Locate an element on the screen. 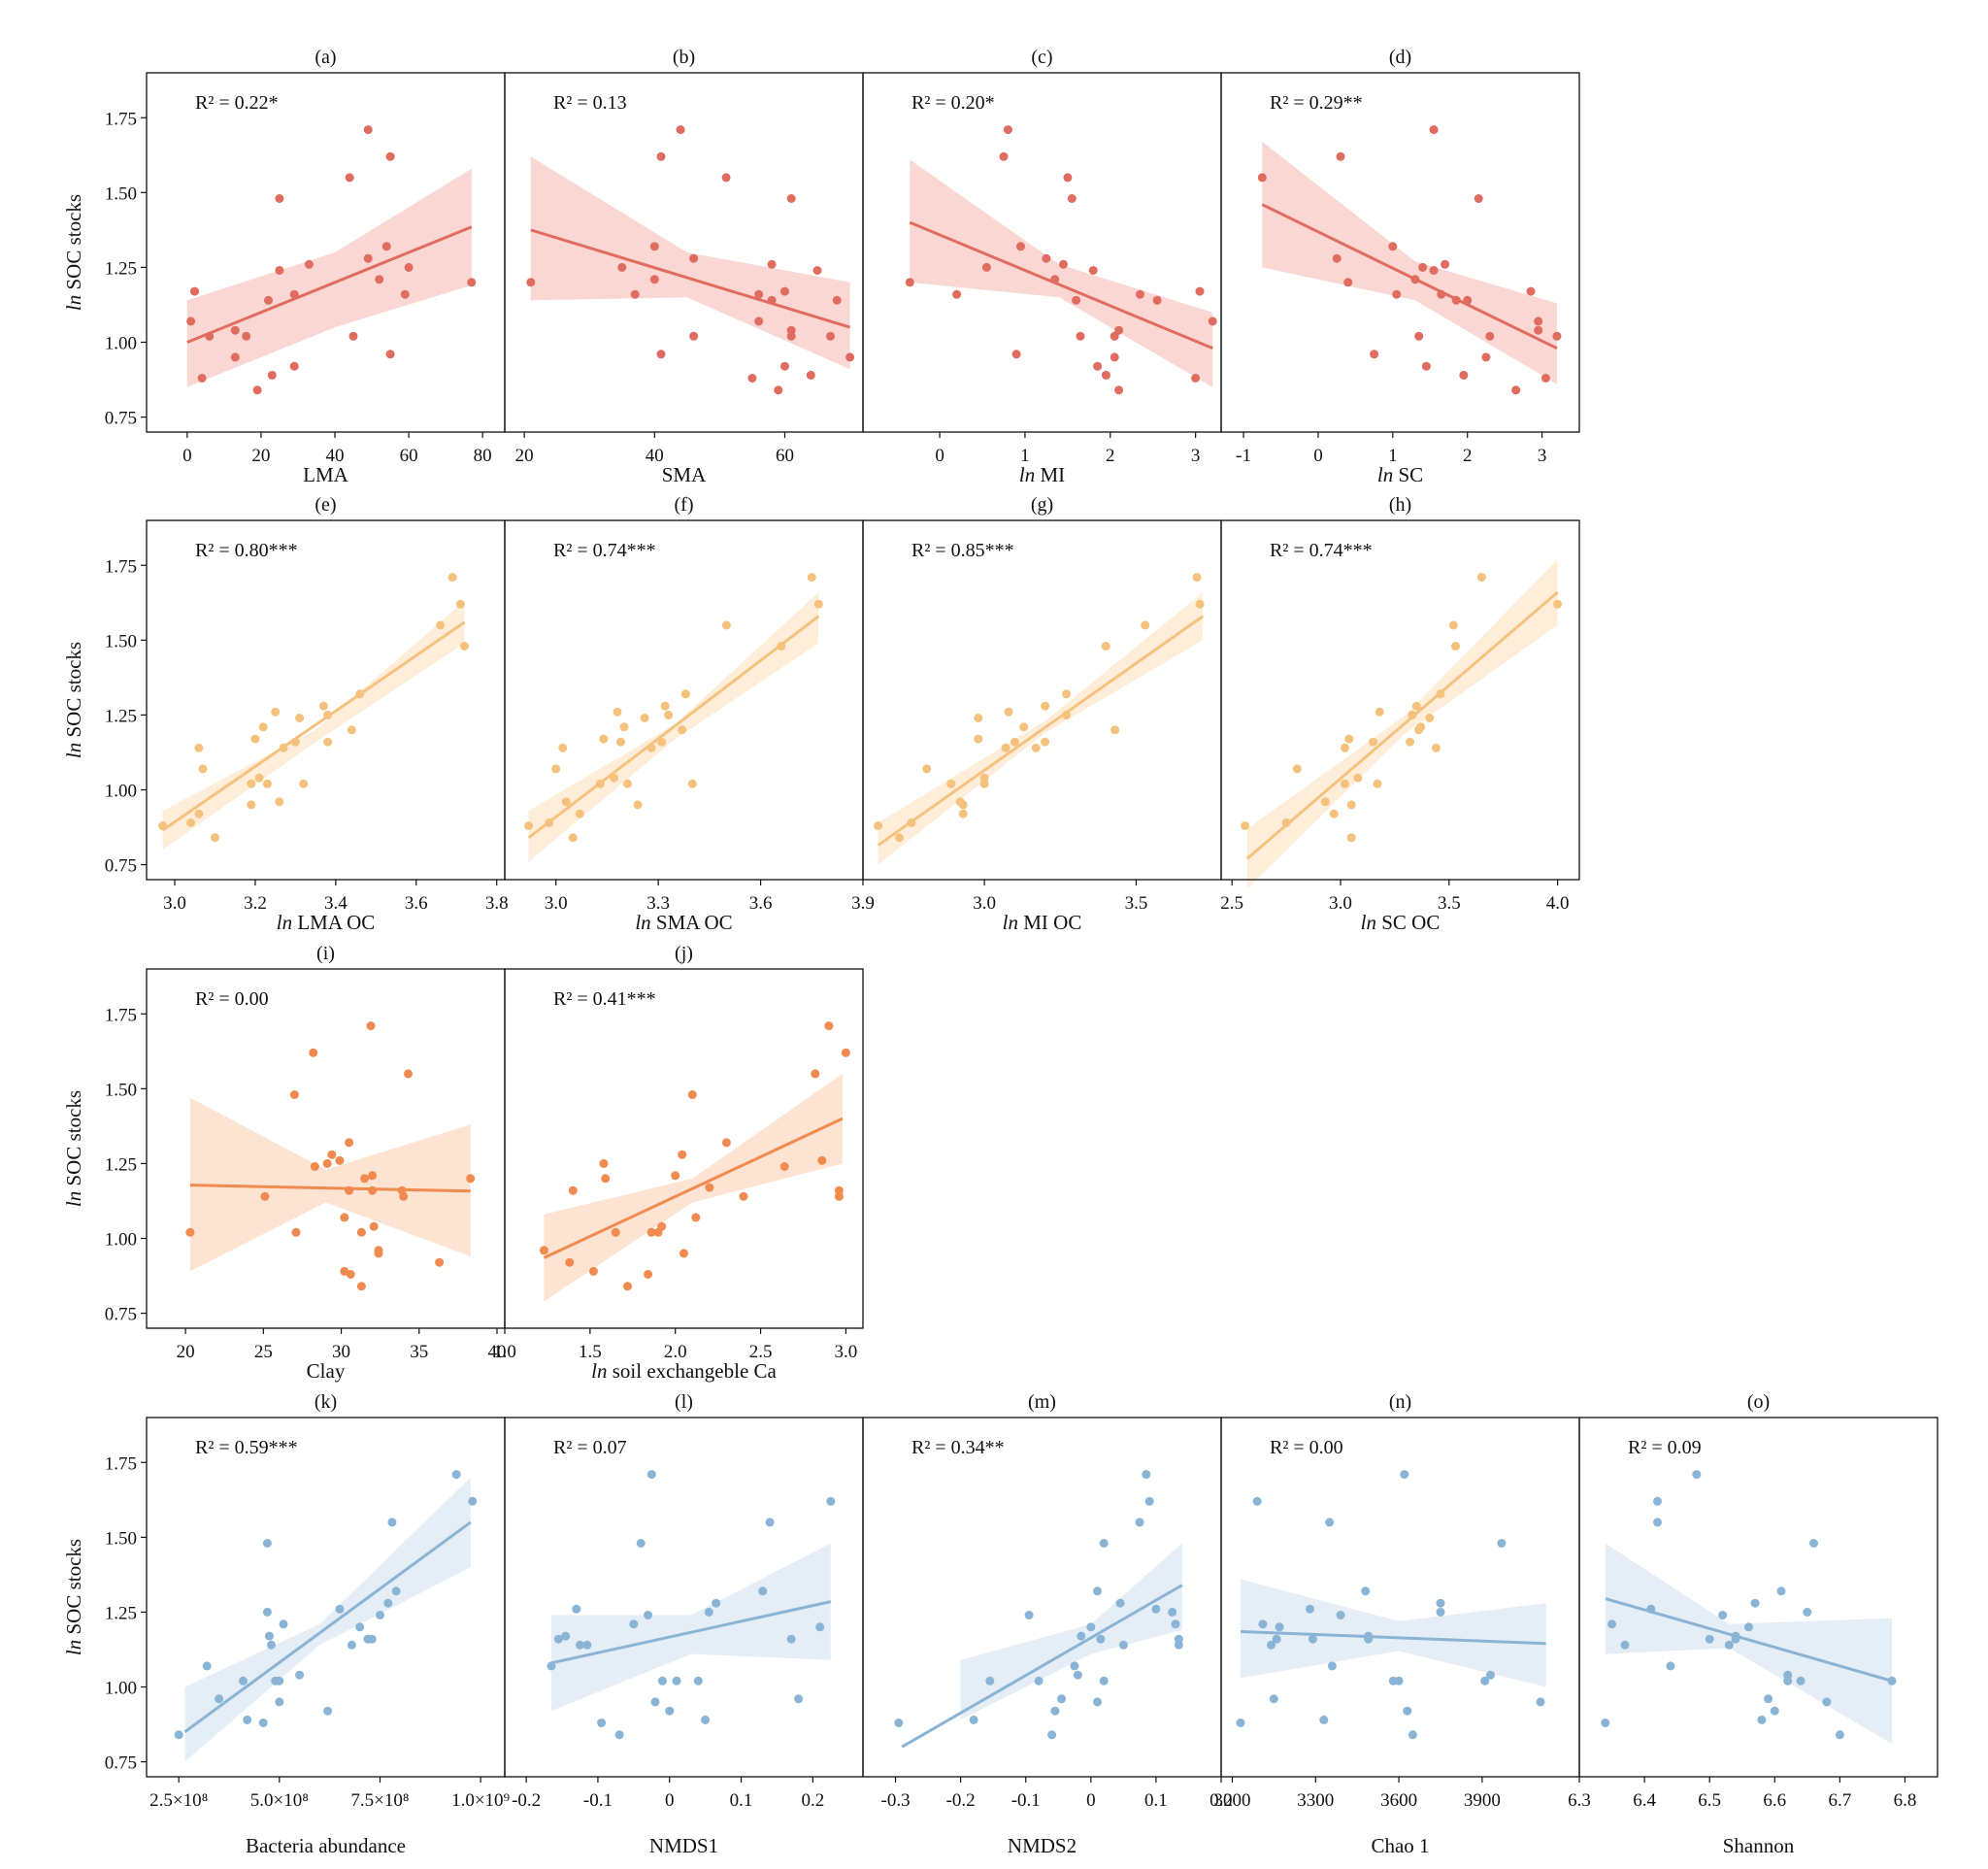 The height and width of the screenshot is (1869, 1988). x-axis-label: Clay is located at coordinates (326, 1371).